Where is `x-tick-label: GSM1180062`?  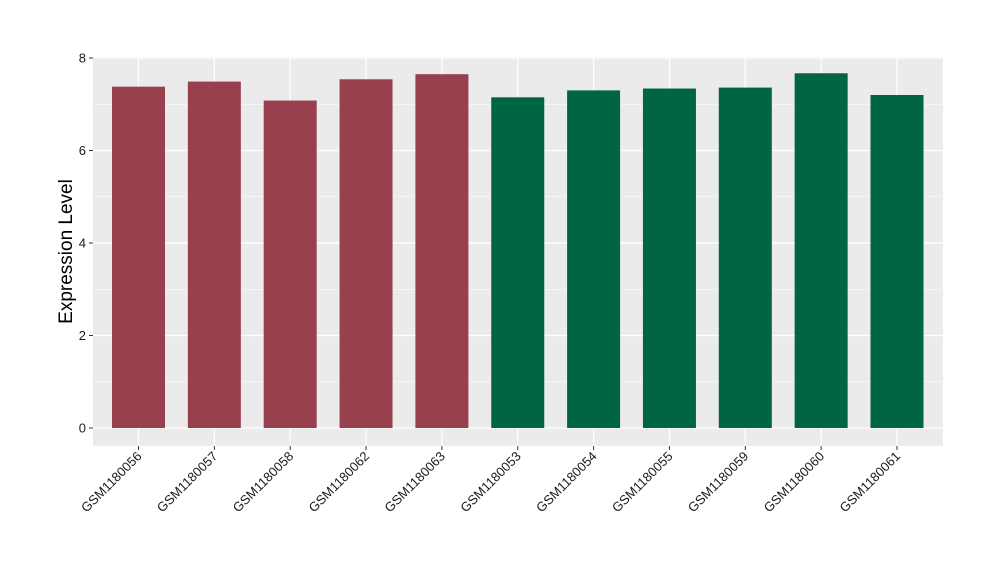 x-tick-label: GSM1180062 is located at coordinates (339, 482).